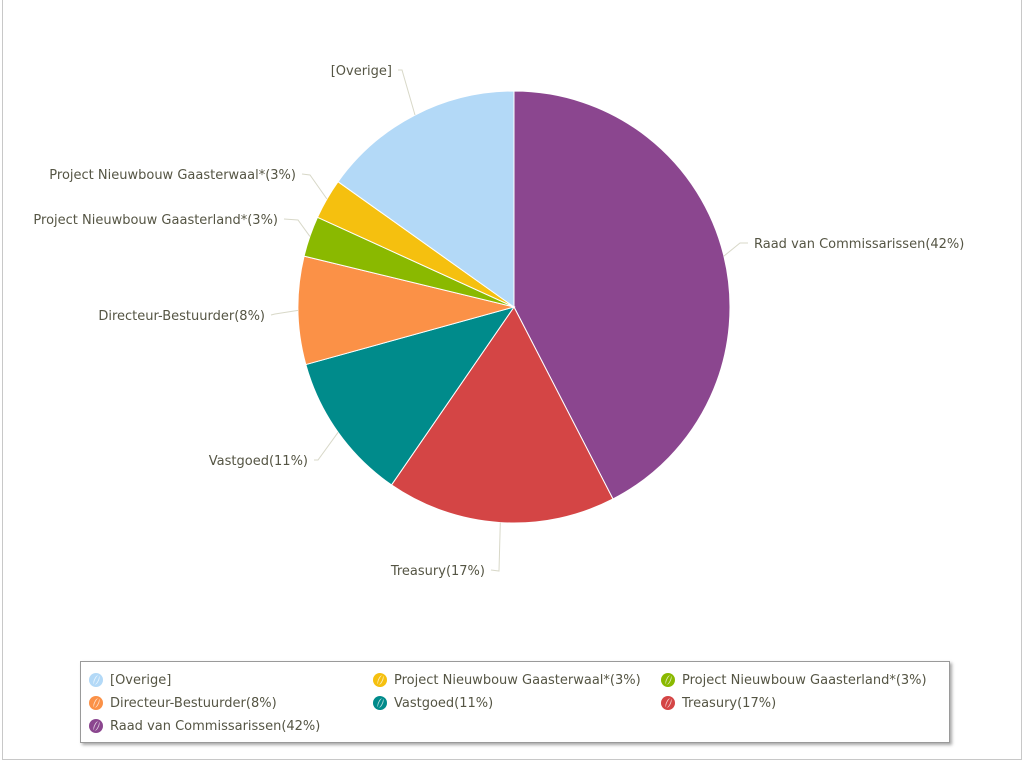 The width and height of the screenshot is (1024, 762). Describe the element at coordinates (859, 244) in the screenshot. I see `slice-label: Raad van Commissarissen(42%)` at that location.